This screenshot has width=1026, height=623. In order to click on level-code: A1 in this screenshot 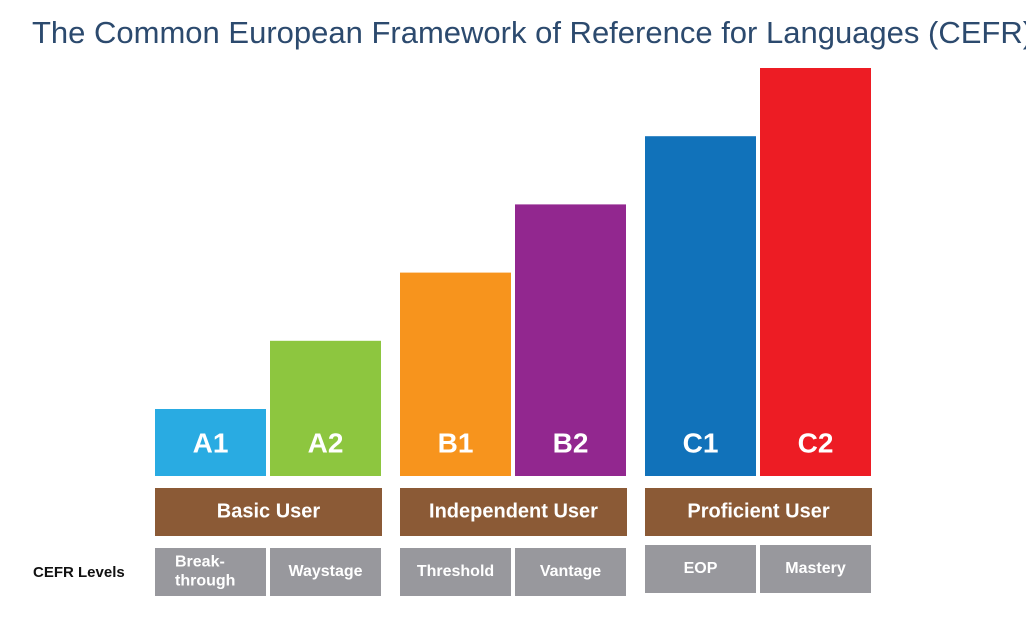, I will do `click(211, 442)`.